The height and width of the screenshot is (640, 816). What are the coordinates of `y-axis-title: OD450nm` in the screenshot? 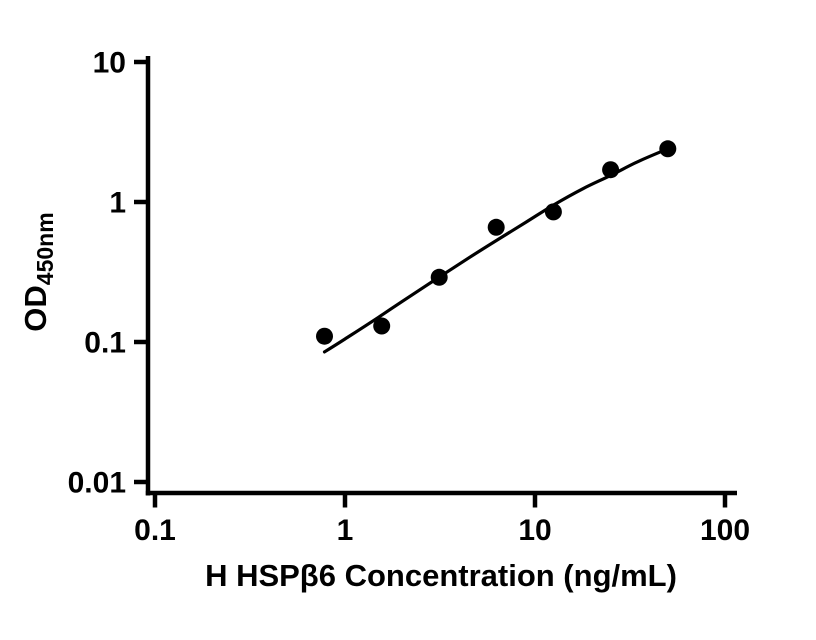 It's located at (38, 271).